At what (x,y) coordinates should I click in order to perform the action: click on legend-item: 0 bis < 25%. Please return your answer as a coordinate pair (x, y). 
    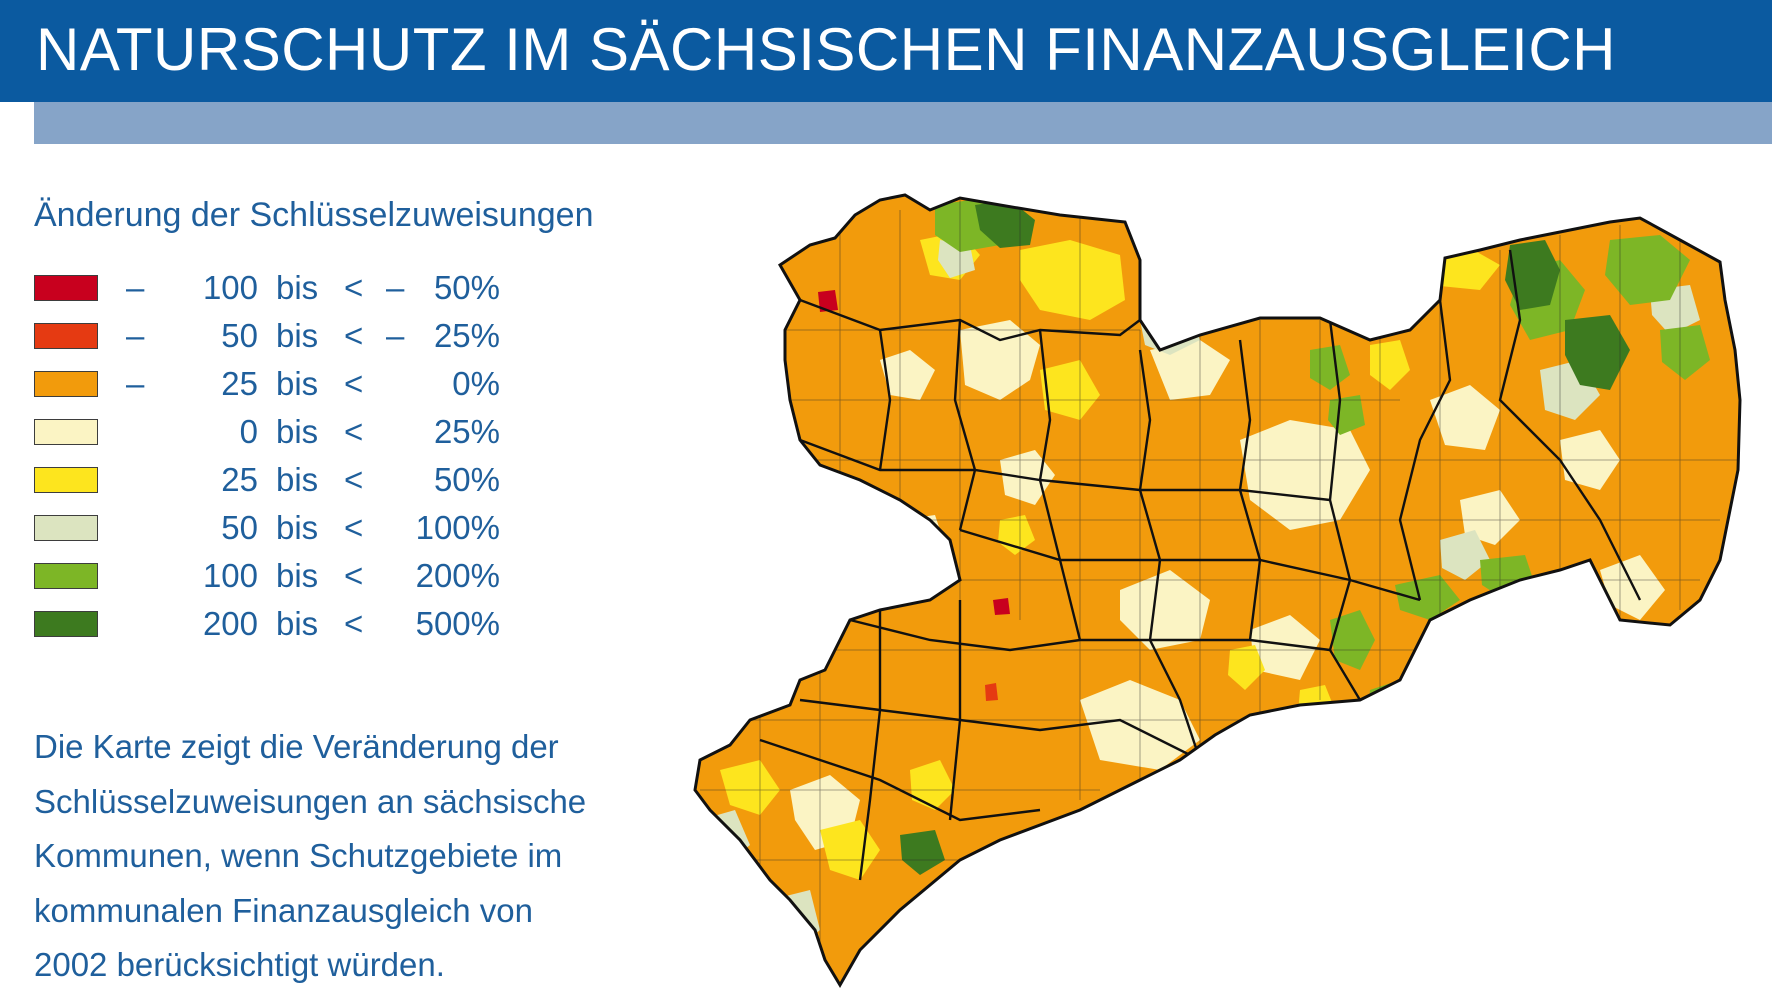
    Looking at the image, I should click on (267, 433).